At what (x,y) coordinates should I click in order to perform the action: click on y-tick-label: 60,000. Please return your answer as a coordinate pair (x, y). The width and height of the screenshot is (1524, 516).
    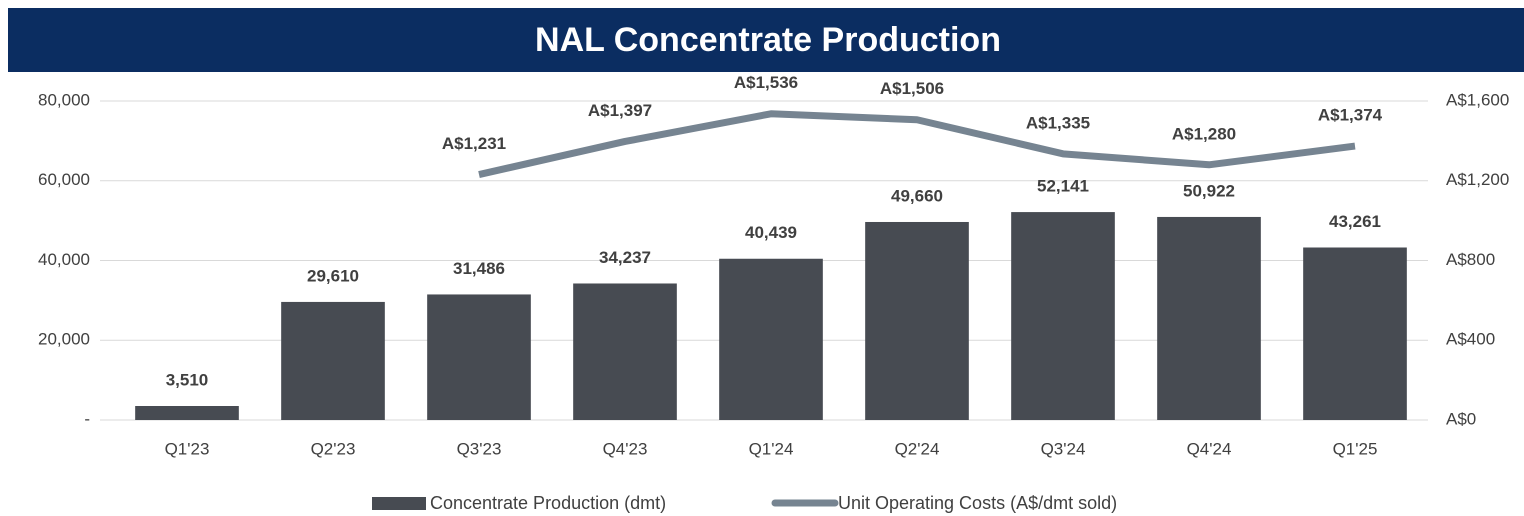
    Looking at the image, I should click on (64, 179).